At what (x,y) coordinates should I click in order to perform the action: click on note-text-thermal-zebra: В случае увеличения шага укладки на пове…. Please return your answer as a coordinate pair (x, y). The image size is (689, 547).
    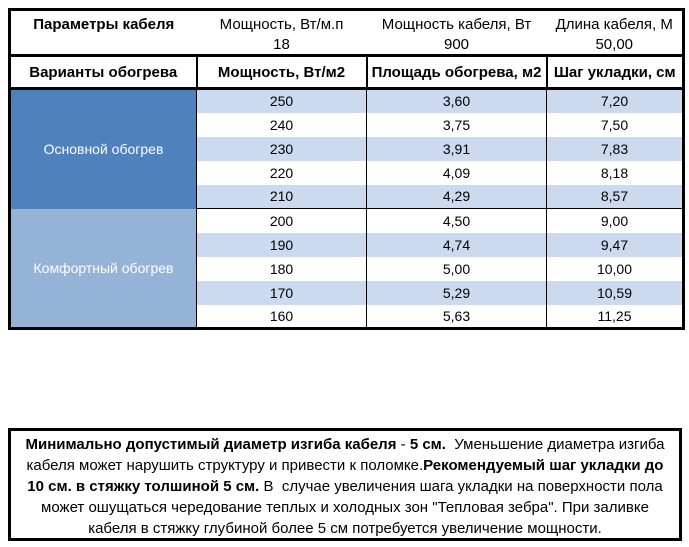
    Looking at the image, I should click on (354, 507).